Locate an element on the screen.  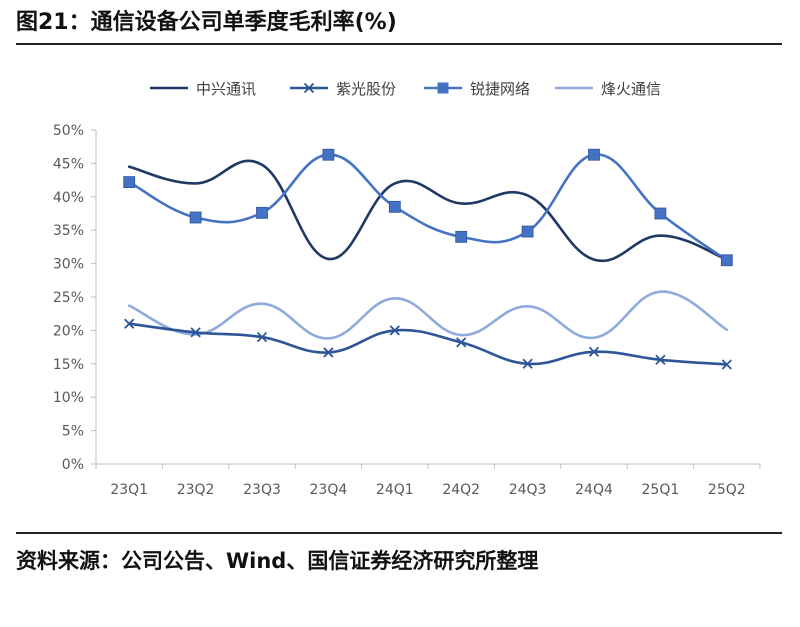
y-tick-label: 5% is located at coordinates (73, 432).